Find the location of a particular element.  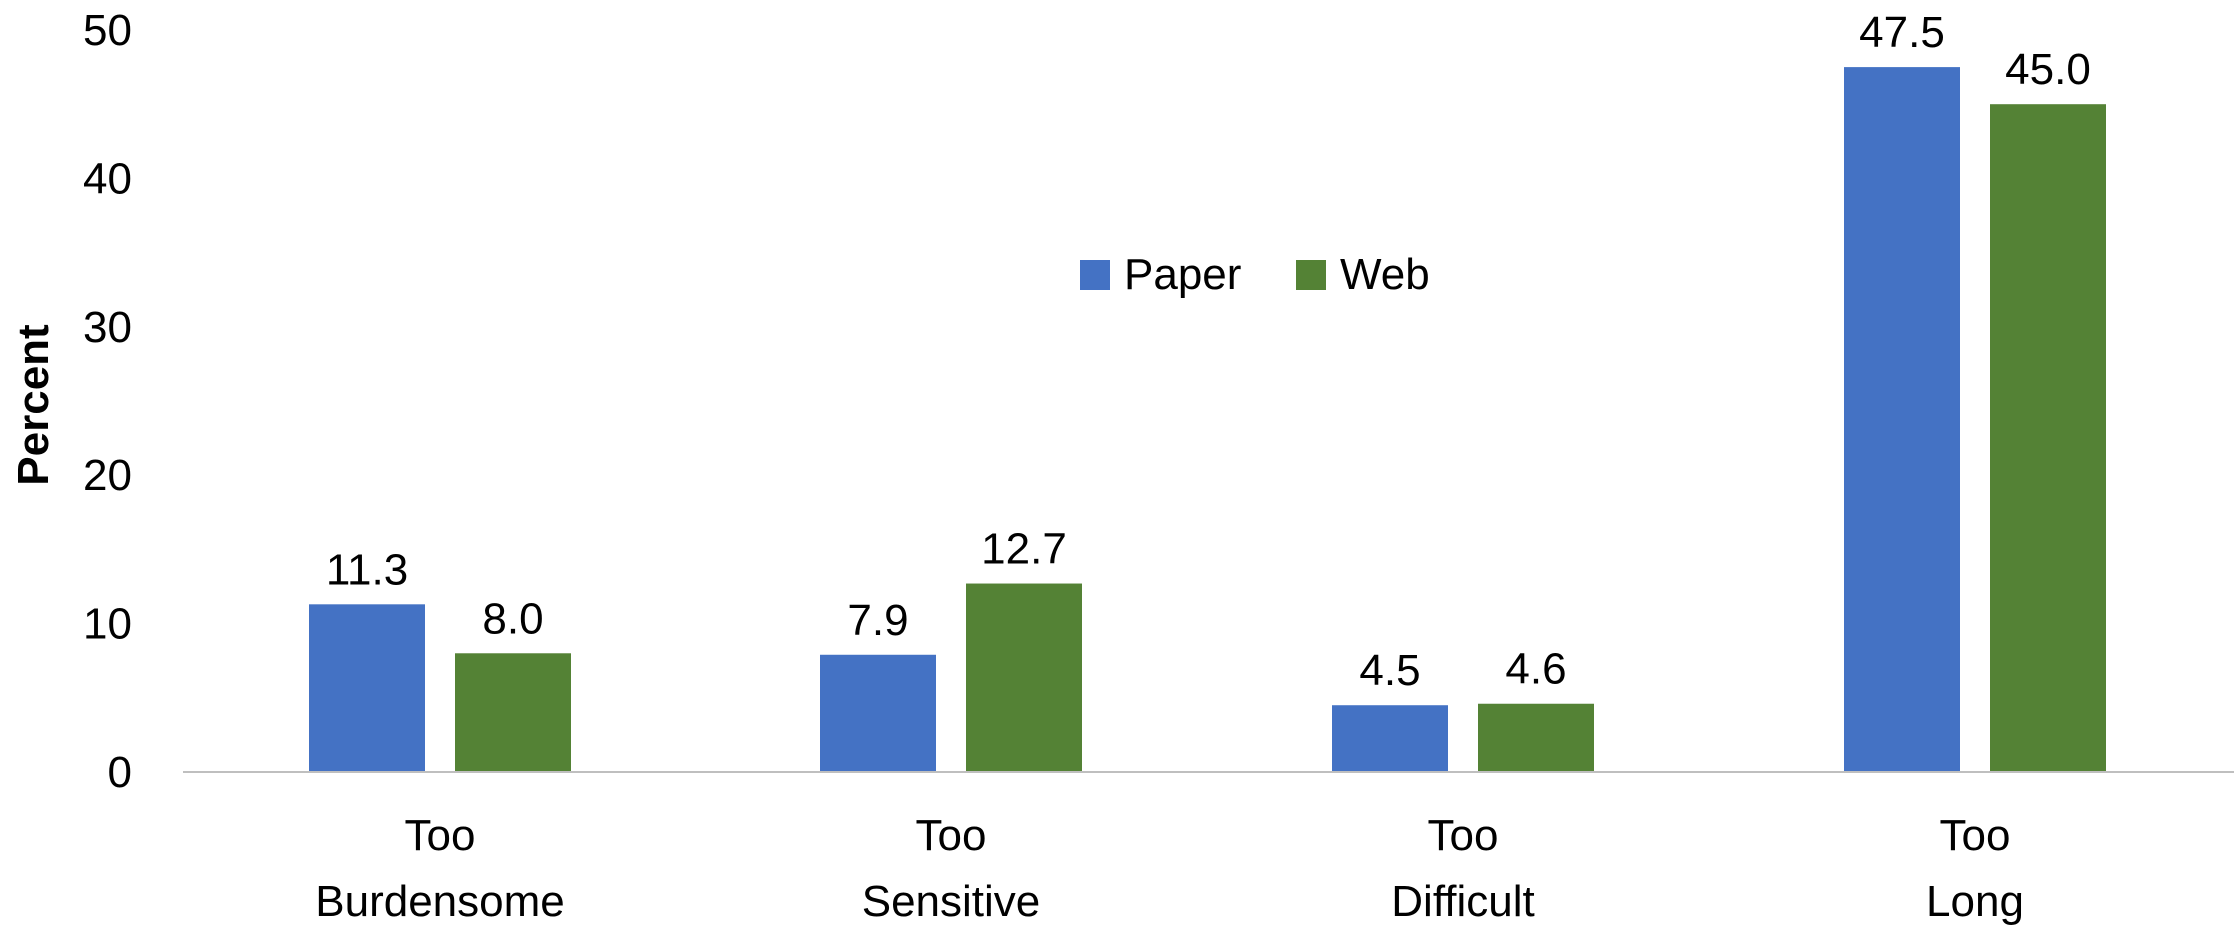

category-label: Burdensome is located at coordinates (439, 901).